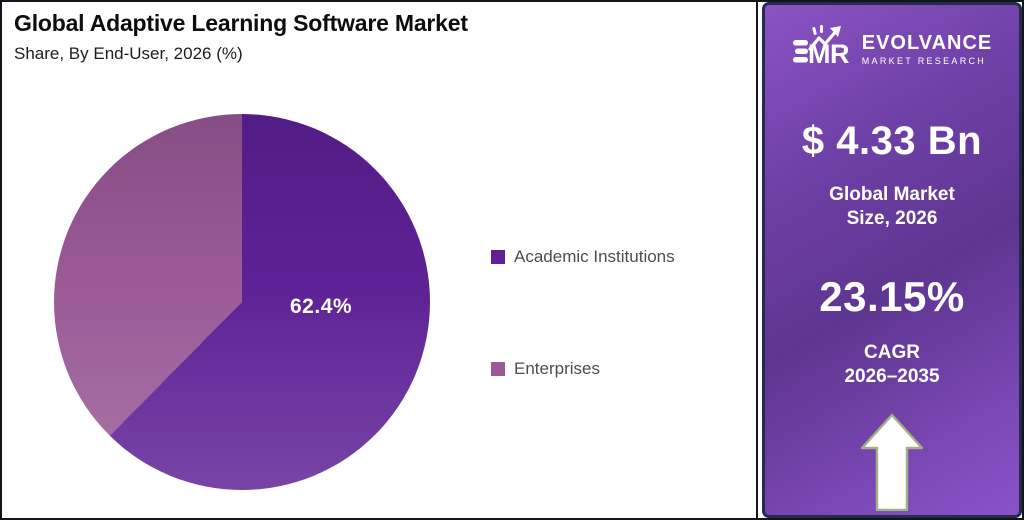 This screenshot has width=1024, height=520. What do you see at coordinates (927, 42) in the screenshot?
I see `brand-name: EVOLVANCE` at bounding box center [927, 42].